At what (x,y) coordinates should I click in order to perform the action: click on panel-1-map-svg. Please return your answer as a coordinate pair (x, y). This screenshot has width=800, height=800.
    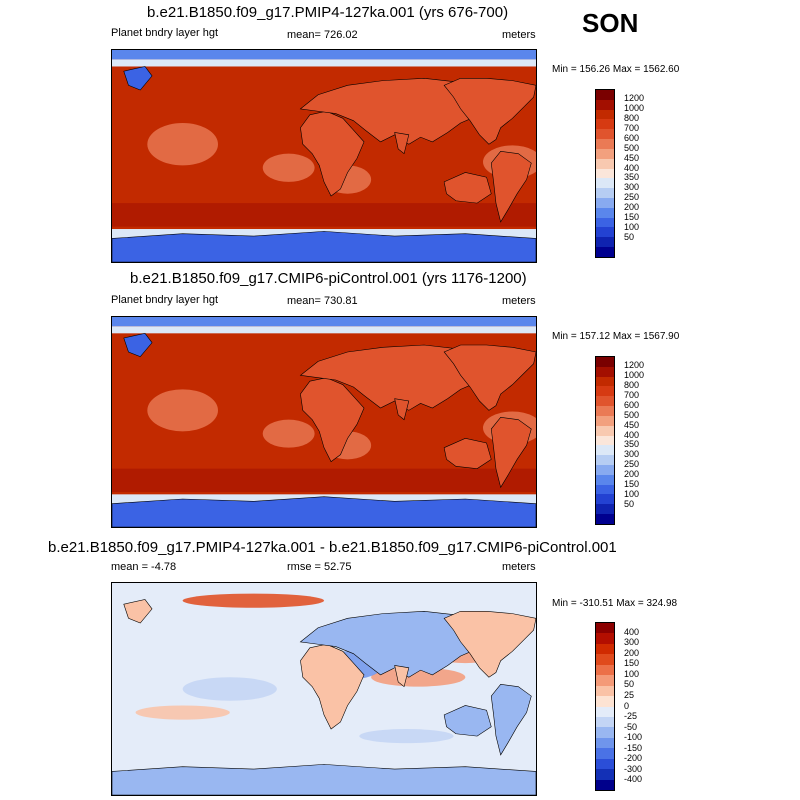
    Looking at the image, I should click on (324, 156).